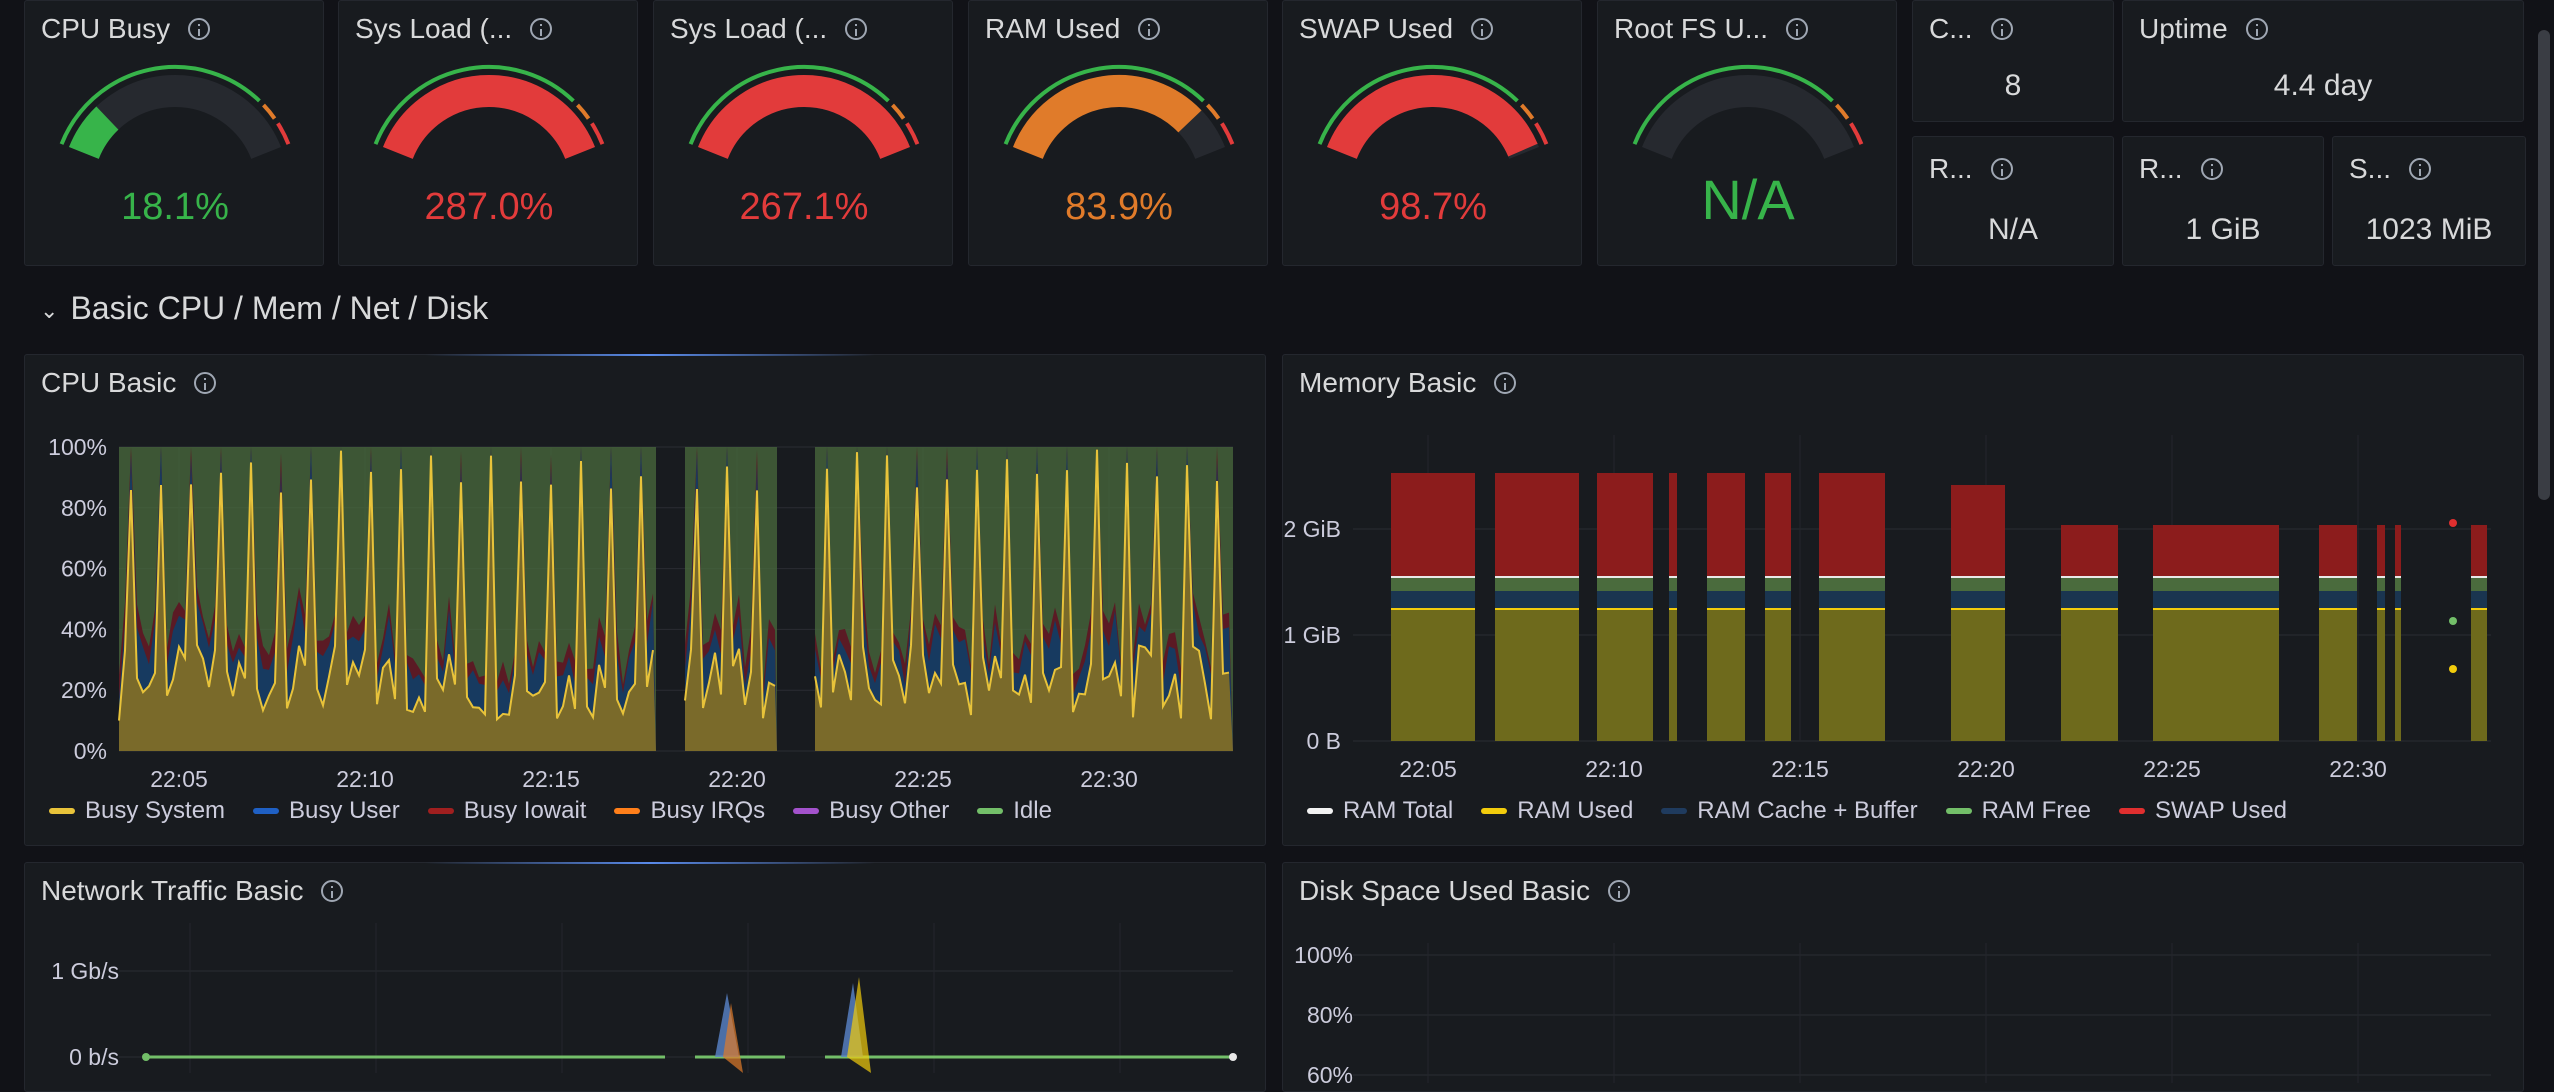  What do you see at coordinates (1380, 811) in the screenshot?
I see `legend-item: RAM Total` at bounding box center [1380, 811].